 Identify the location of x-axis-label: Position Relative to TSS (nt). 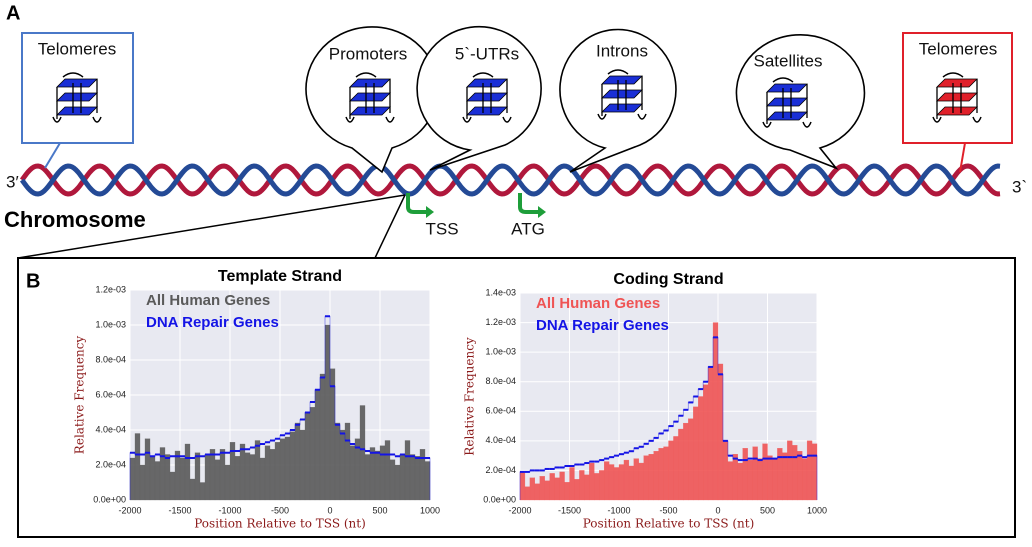
(669, 524).